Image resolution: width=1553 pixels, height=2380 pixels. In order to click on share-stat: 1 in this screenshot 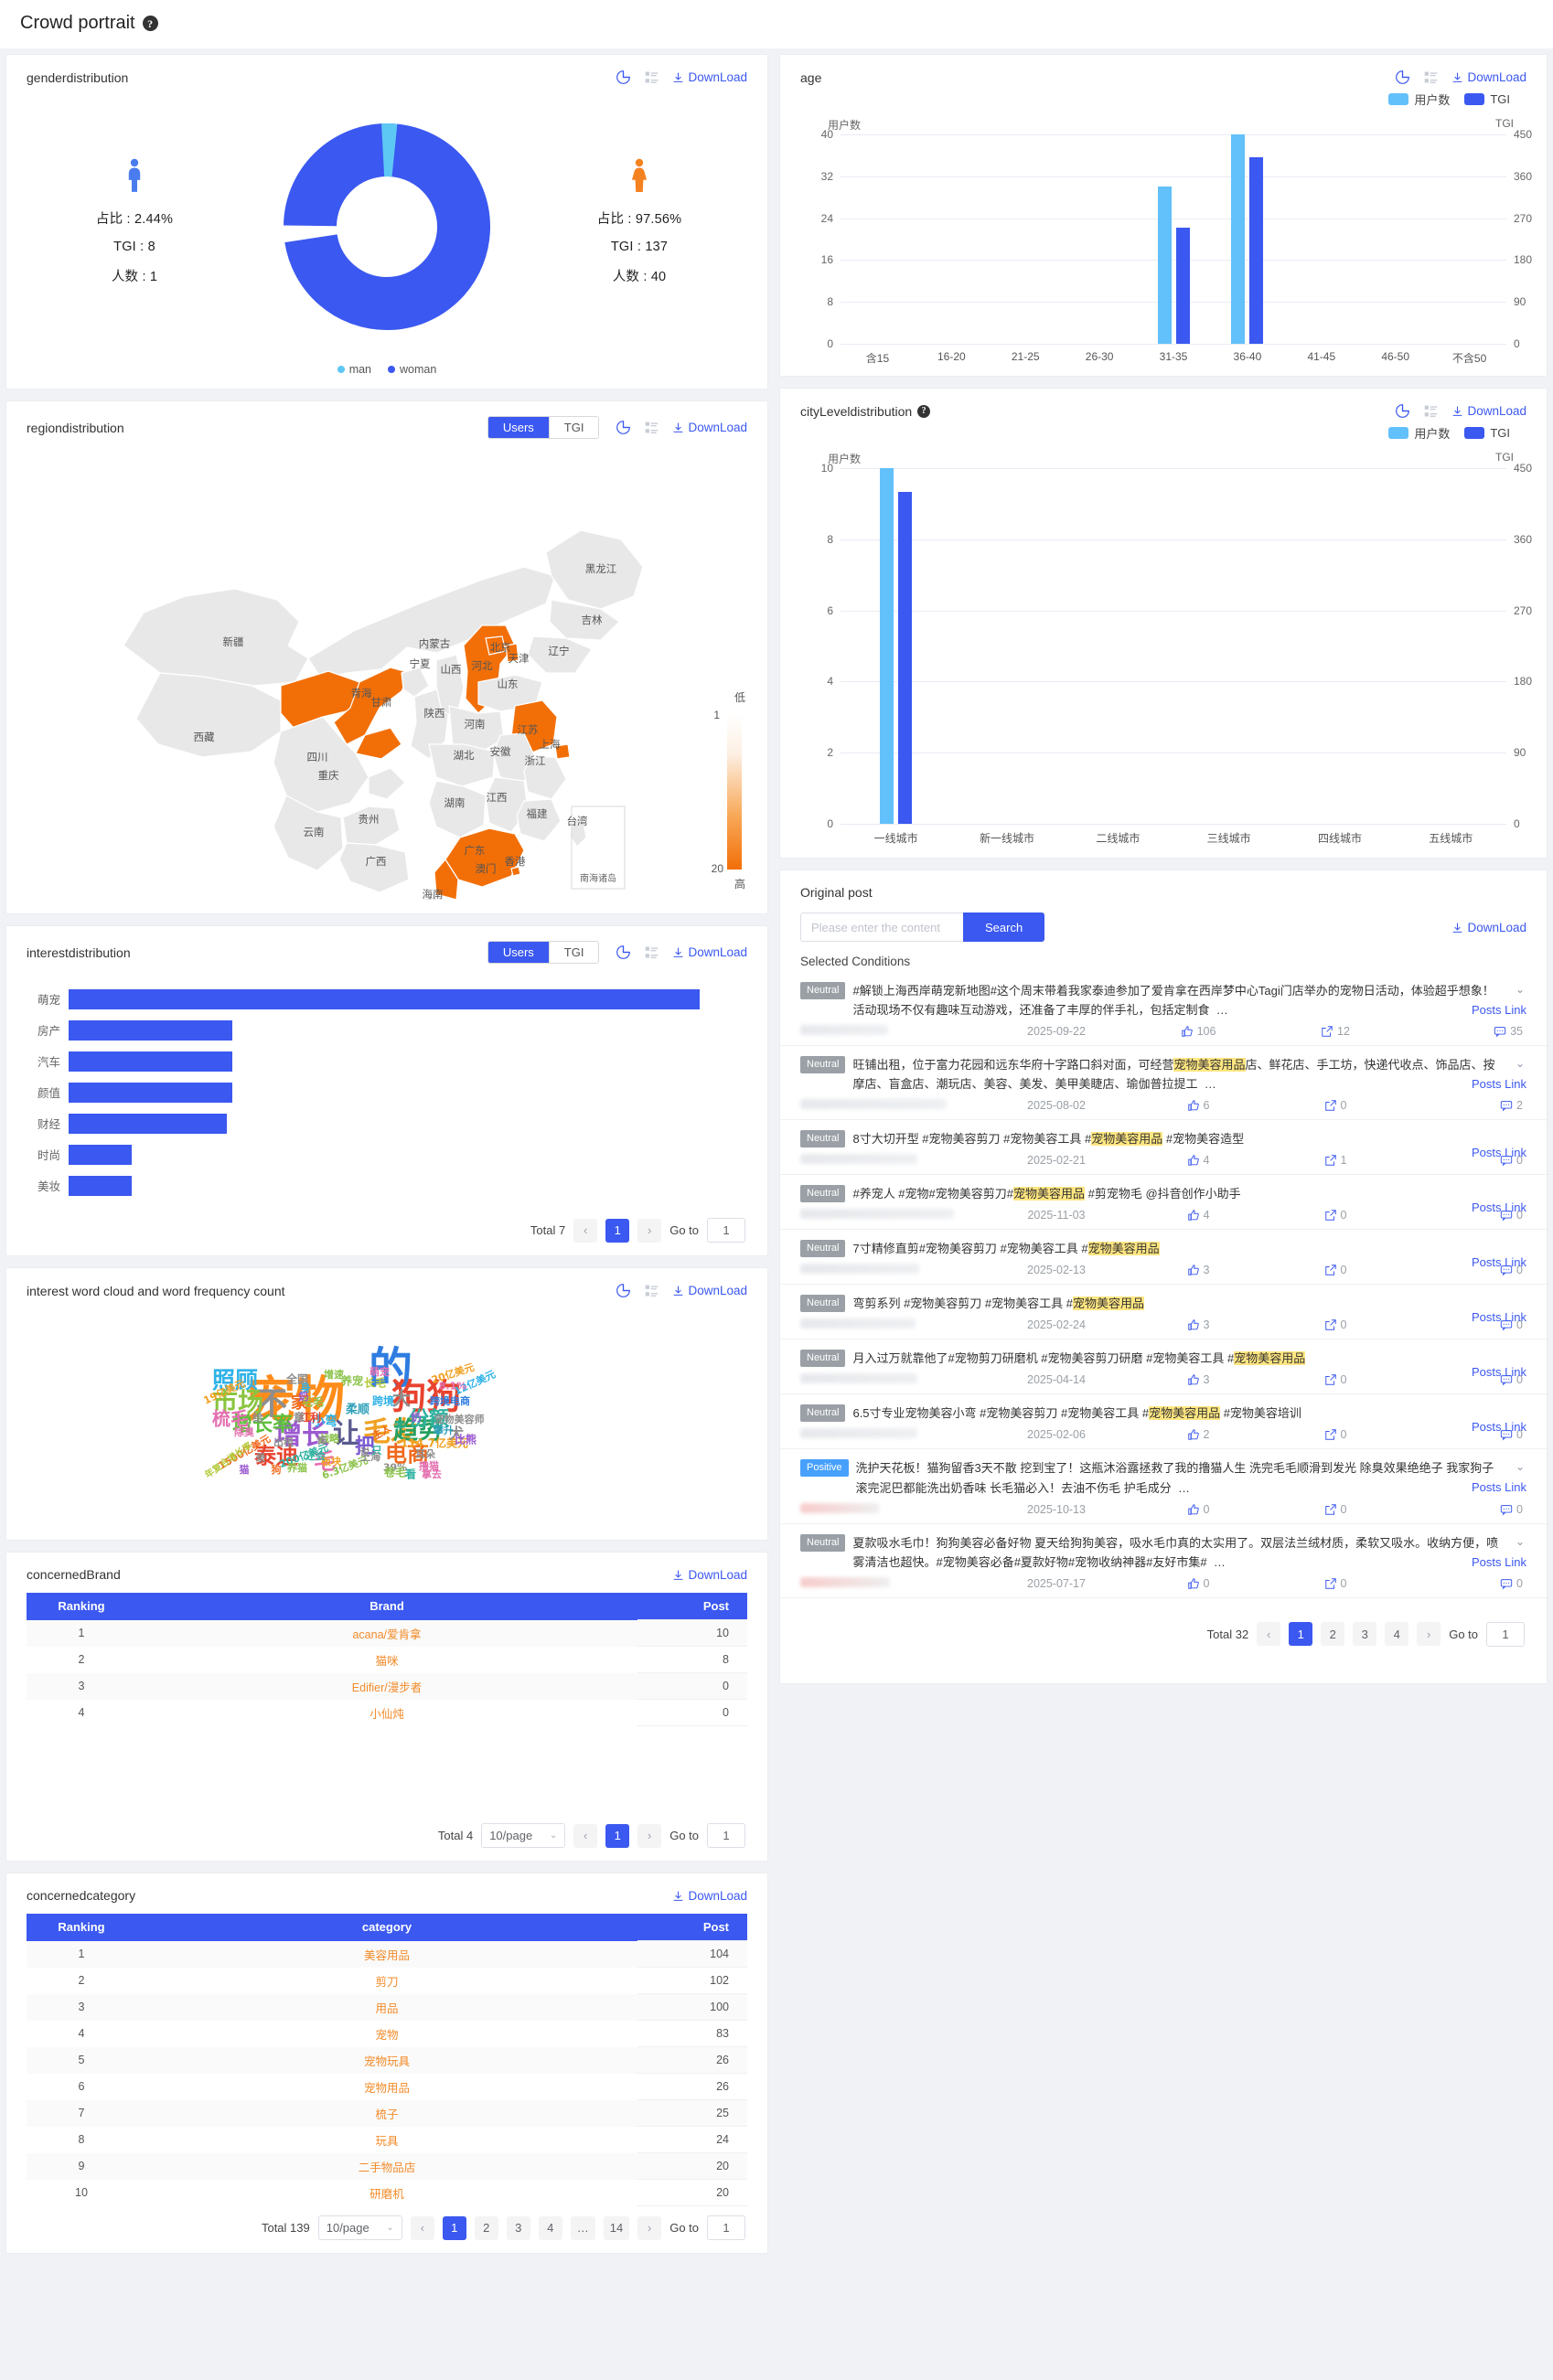, I will do `click(1335, 1160)`.